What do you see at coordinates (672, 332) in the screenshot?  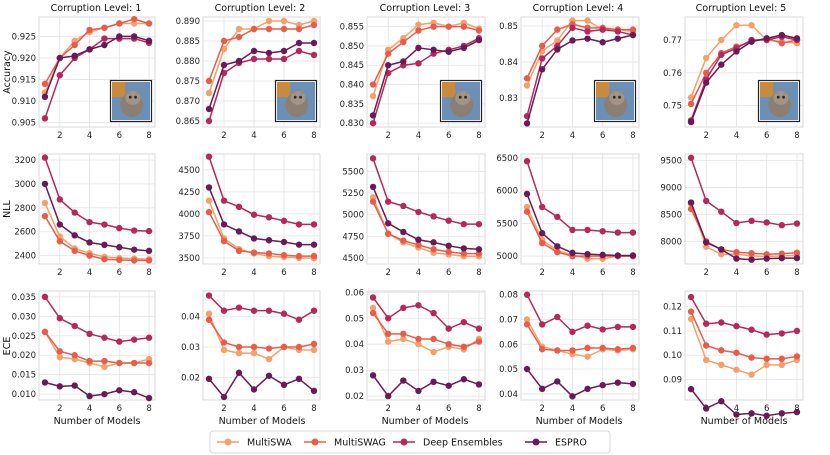 I see `y-tick-label: 0.11` at bounding box center [672, 332].